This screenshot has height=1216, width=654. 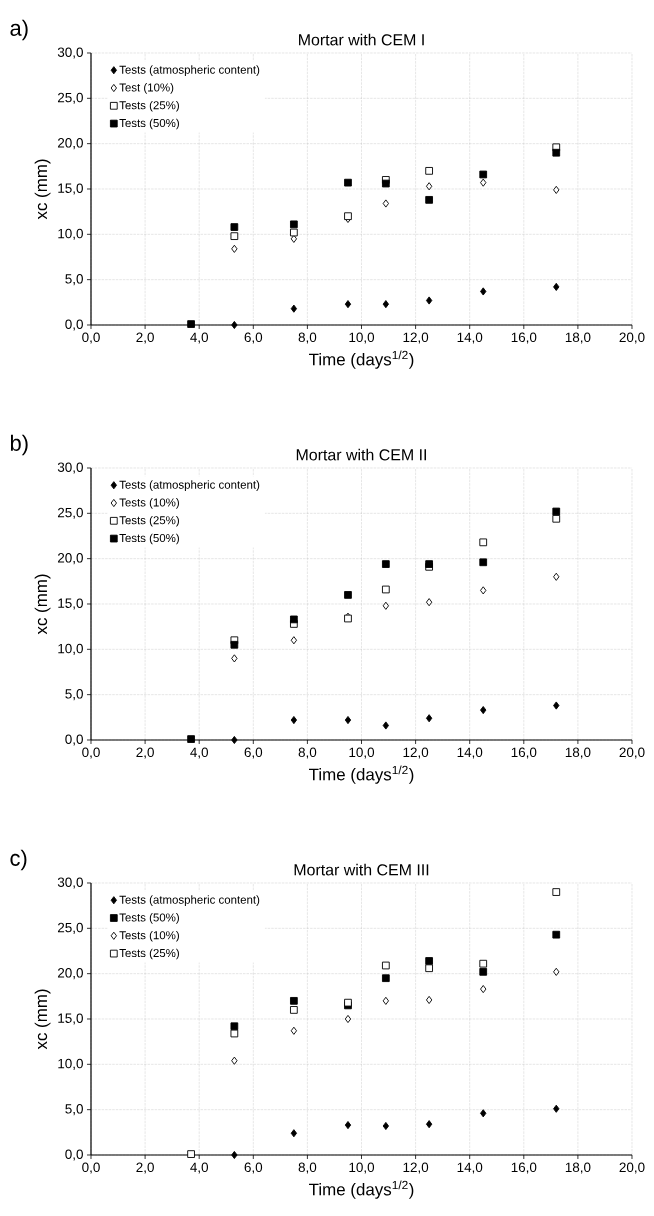 I want to click on text: b), so click(x=19, y=445).